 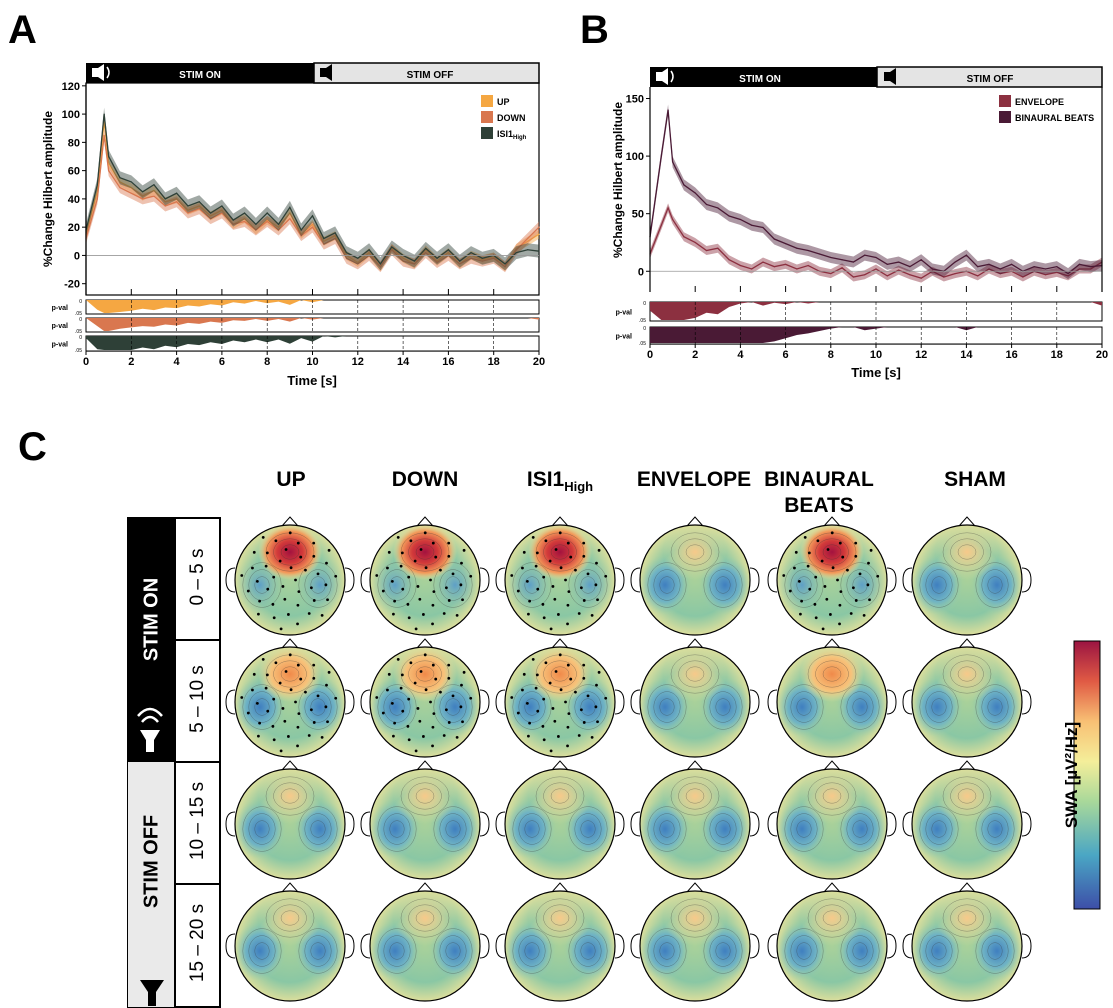 I want to click on ytick-label: 80, so click(x=74, y=143).